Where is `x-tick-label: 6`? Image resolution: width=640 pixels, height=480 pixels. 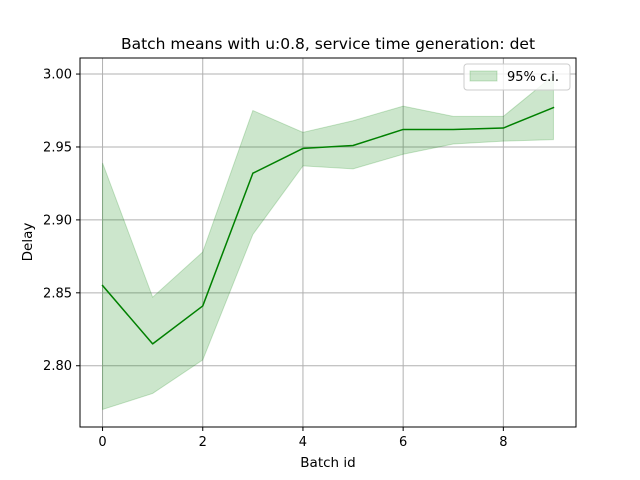
x-tick-label: 6 is located at coordinates (403, 442).